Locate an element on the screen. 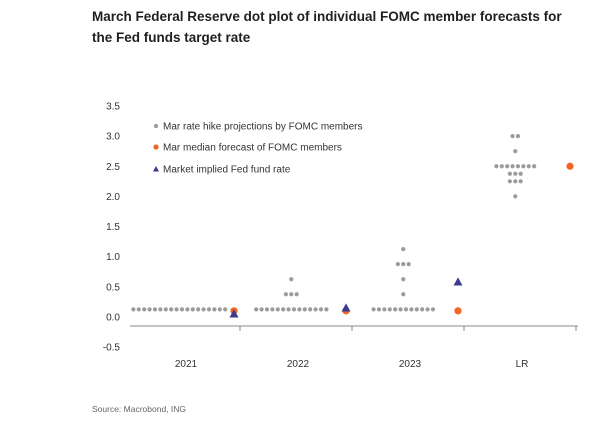 This screenshot has height=424, width=600. x-tick-label: 2023 is located at coordinates (410, 364).